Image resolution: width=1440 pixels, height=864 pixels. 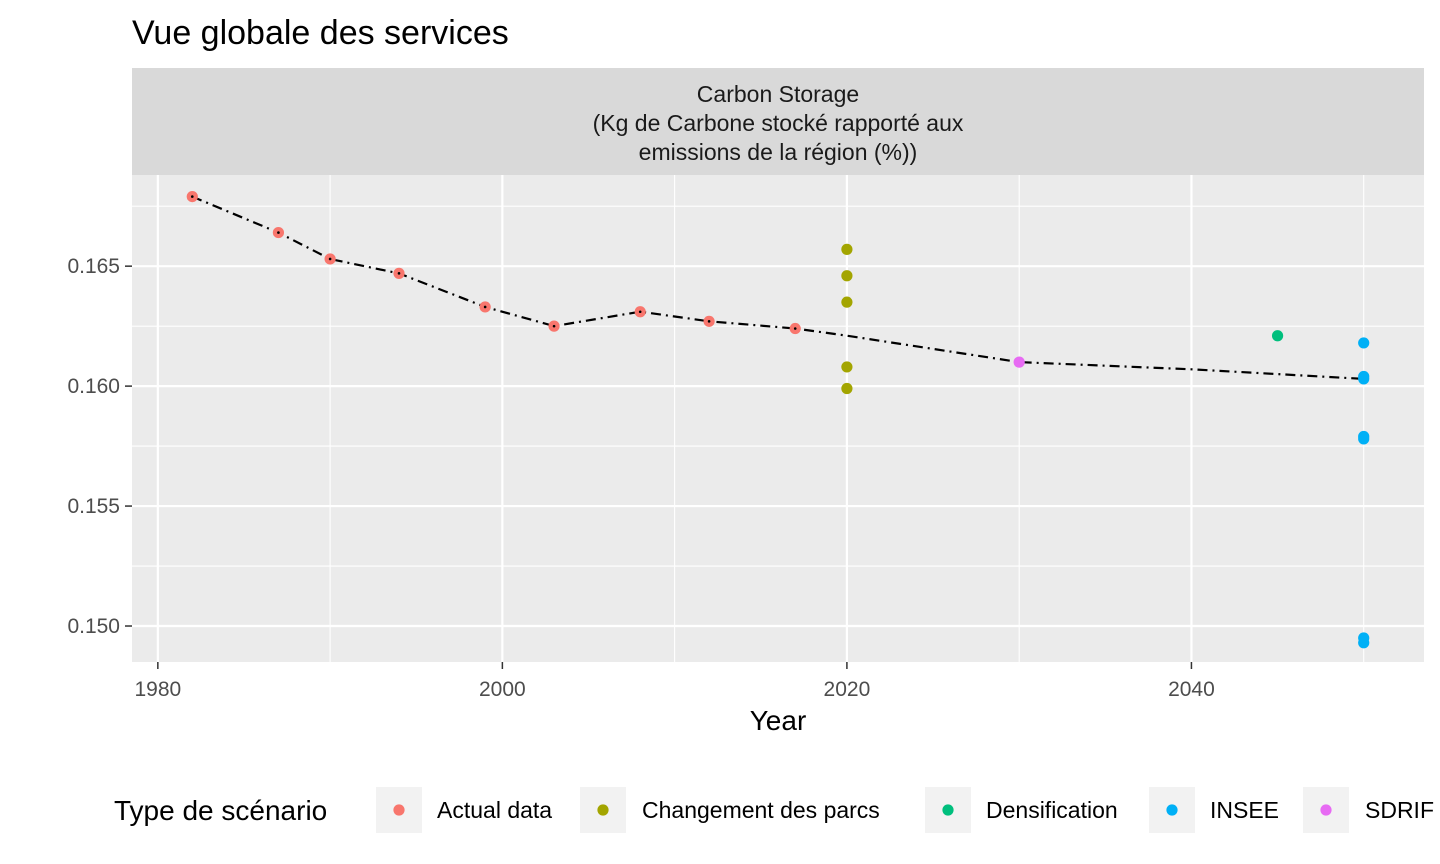 I want to click on facet-label-line-2: (Kg de Carbone stocké rapporté aux, so click(x=778, y=123).